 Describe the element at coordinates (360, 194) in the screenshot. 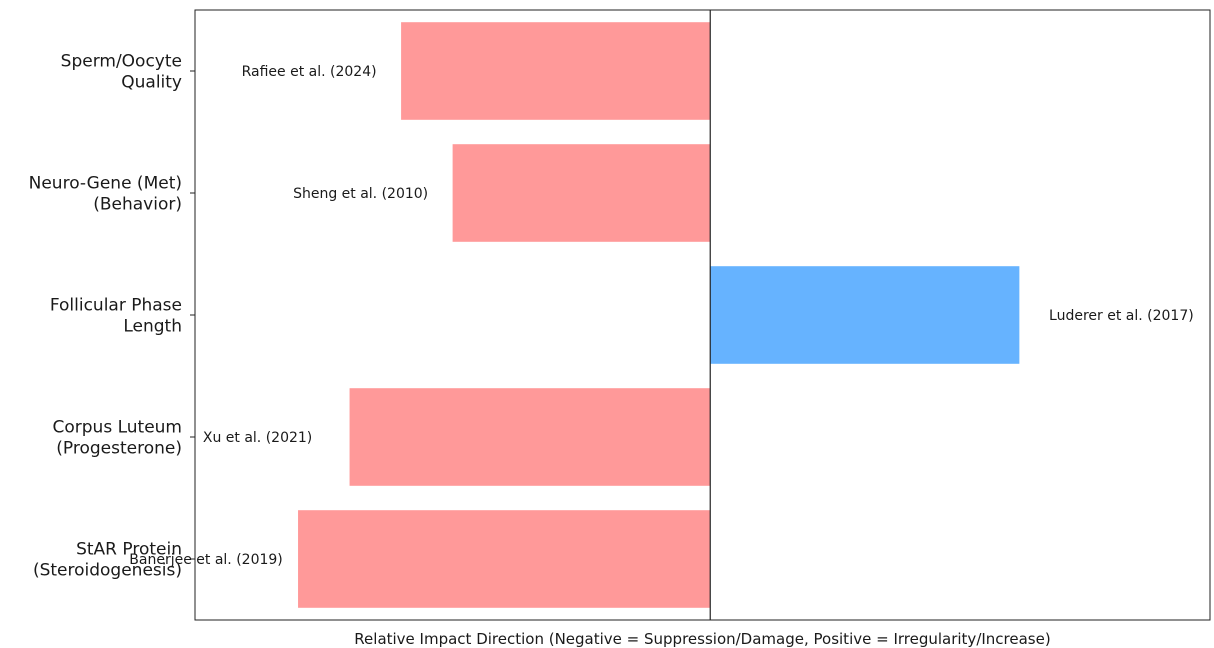

I see `bar-label: Sheng et al. (2010)` at that location.